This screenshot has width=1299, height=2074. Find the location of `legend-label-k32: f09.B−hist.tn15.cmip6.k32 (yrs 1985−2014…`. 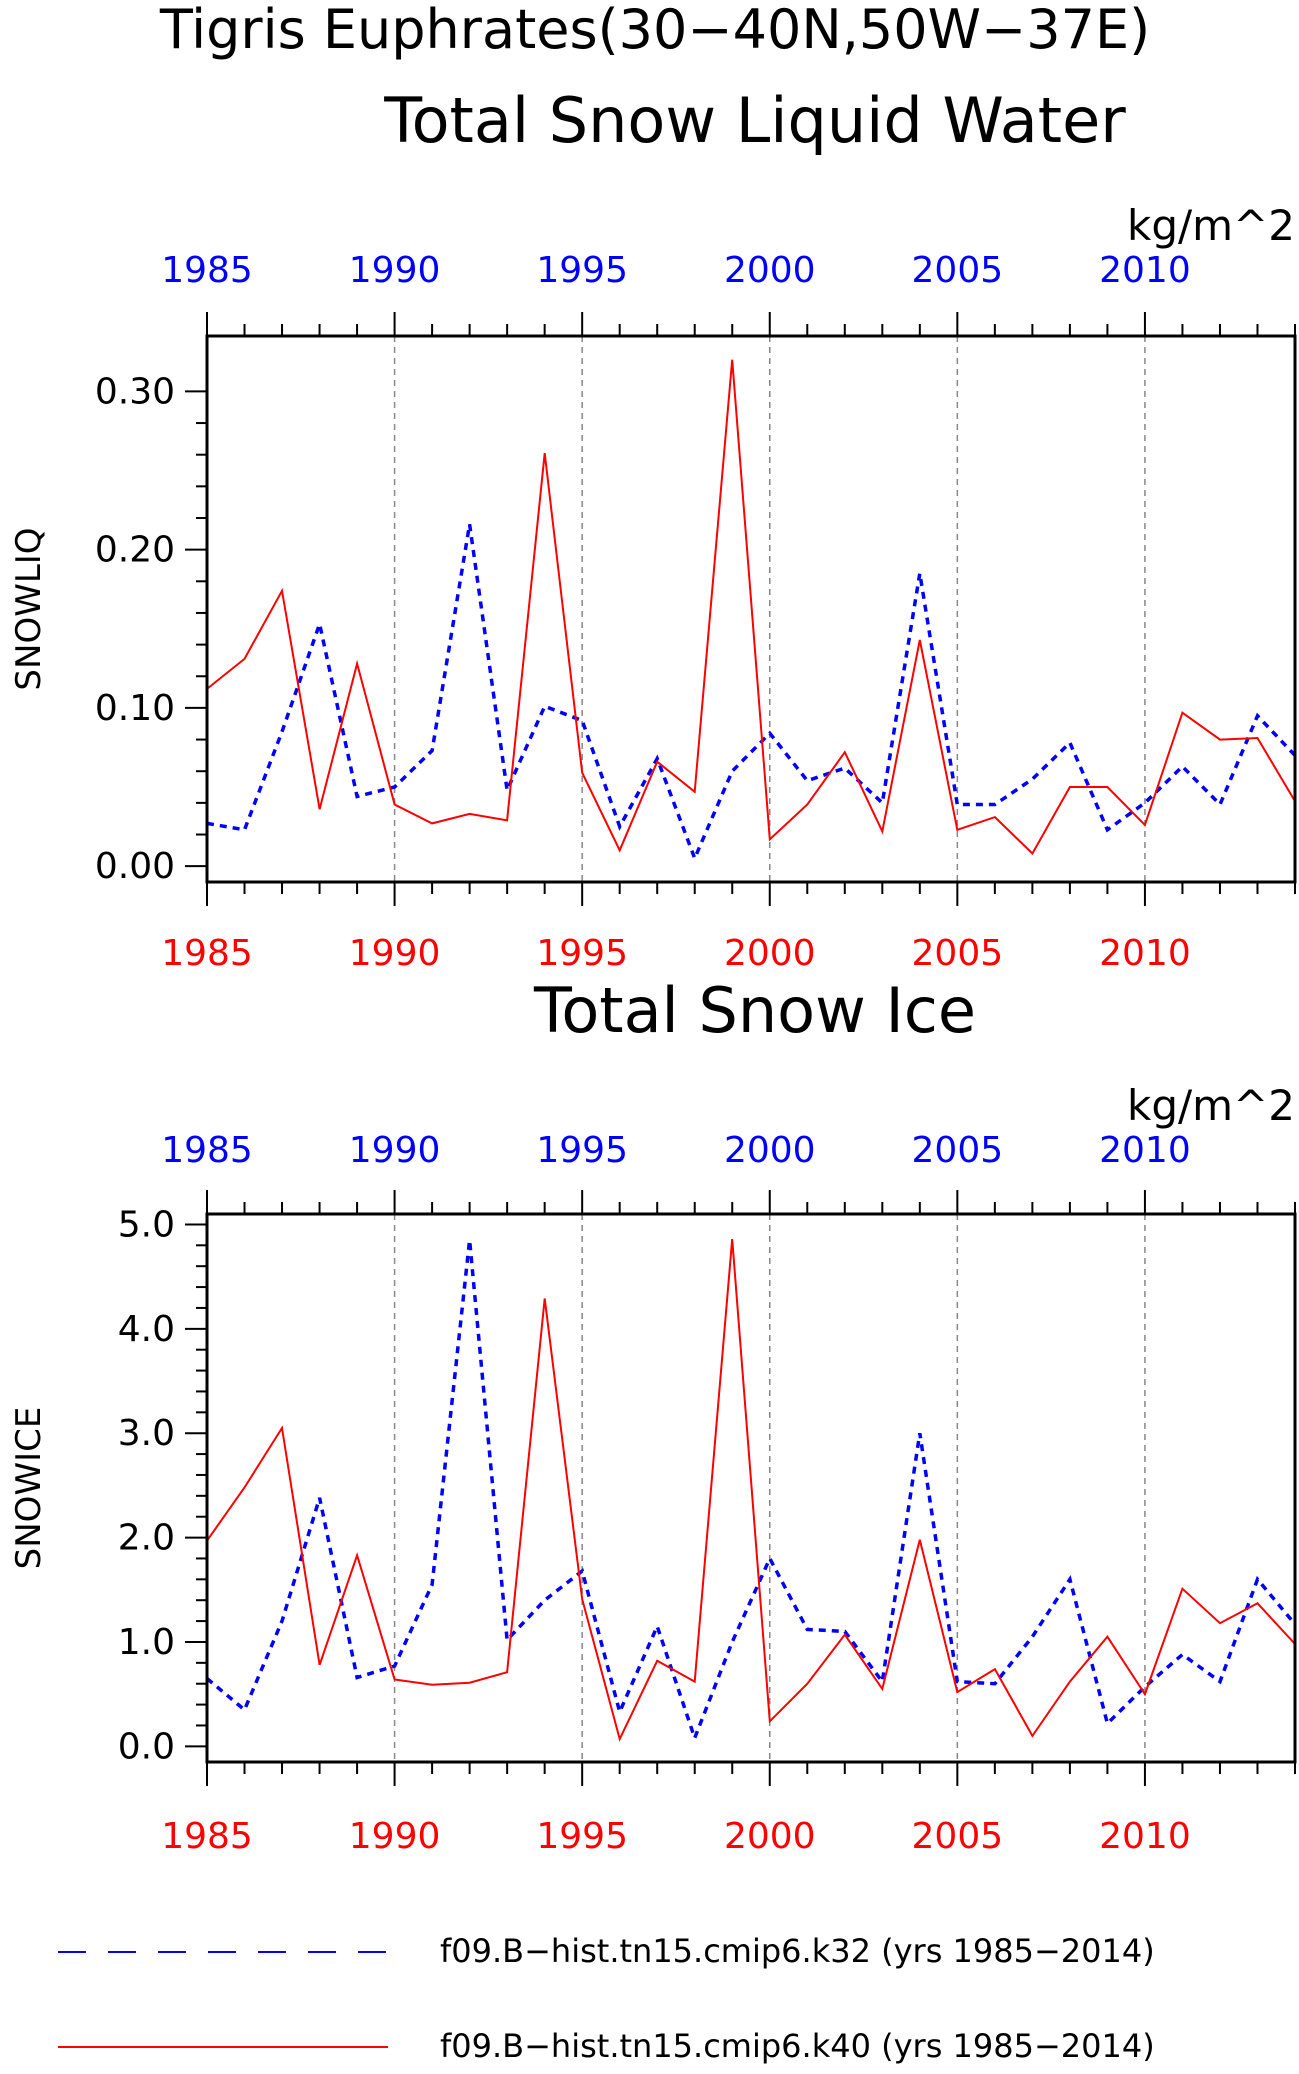

legend-label-k32: f09.B−hist.tn15.cmip6.k32 (yrs 1985−2014… is located at coordinates (797, 1951).